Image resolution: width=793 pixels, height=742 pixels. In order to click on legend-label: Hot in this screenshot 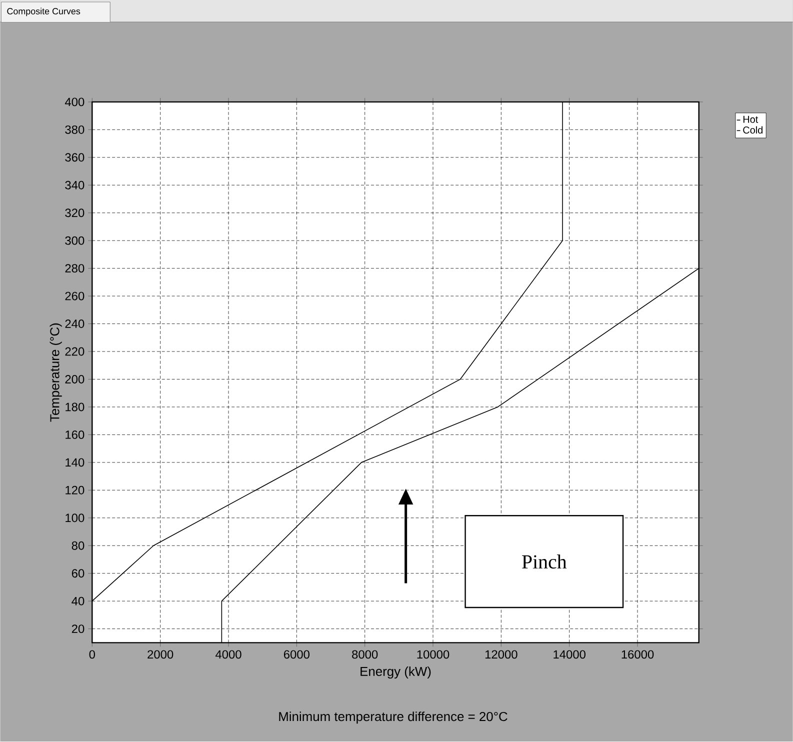, I will do `click(750, 120)`.